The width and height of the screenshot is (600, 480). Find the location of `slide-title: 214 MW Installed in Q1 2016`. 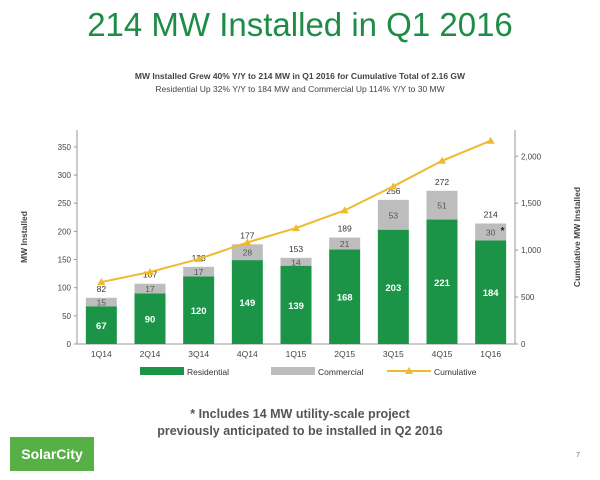

slide-title: 214 MW Installed in Q1 2016 is located at coordinates (300, 24).